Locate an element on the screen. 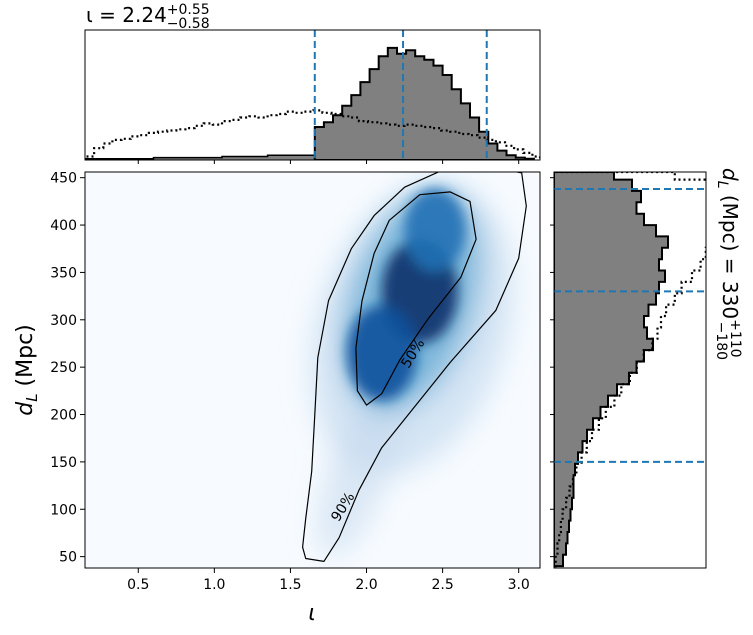 This screenshot has height=635, width=753. density-core-layer is located at coordinates (406, 294).